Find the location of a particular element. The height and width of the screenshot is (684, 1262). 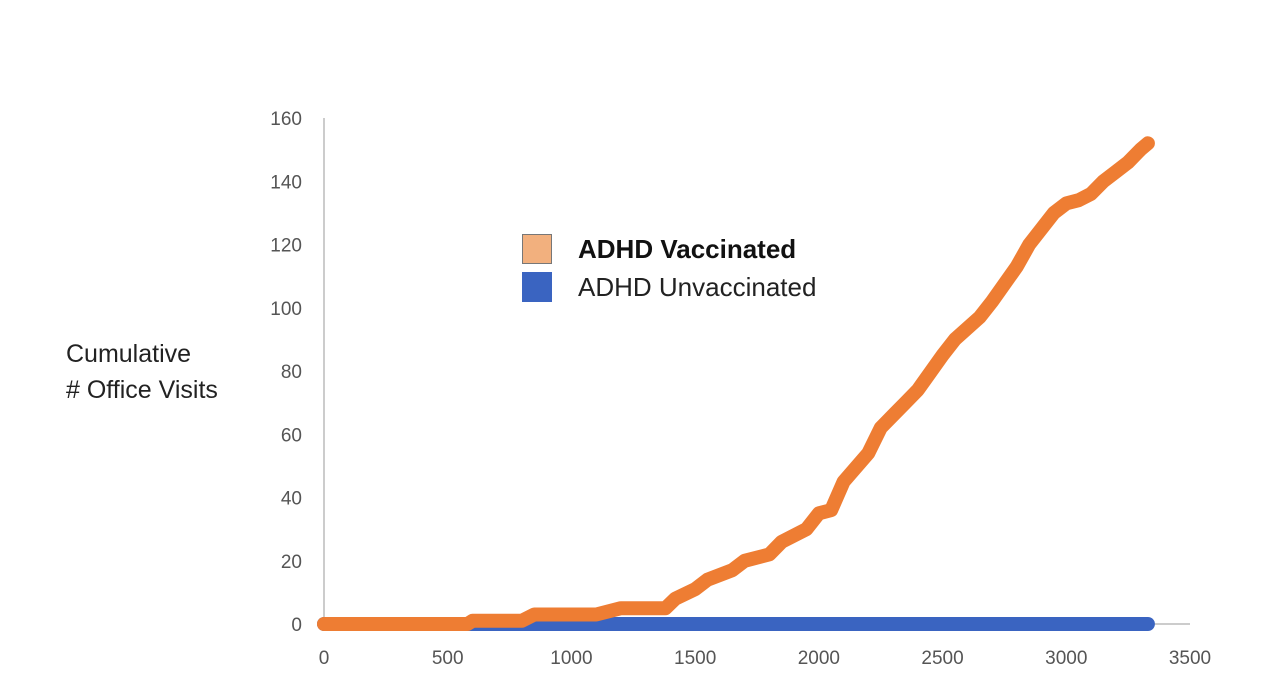

y-tick-label: 80 is located at coordinates (291, 372).